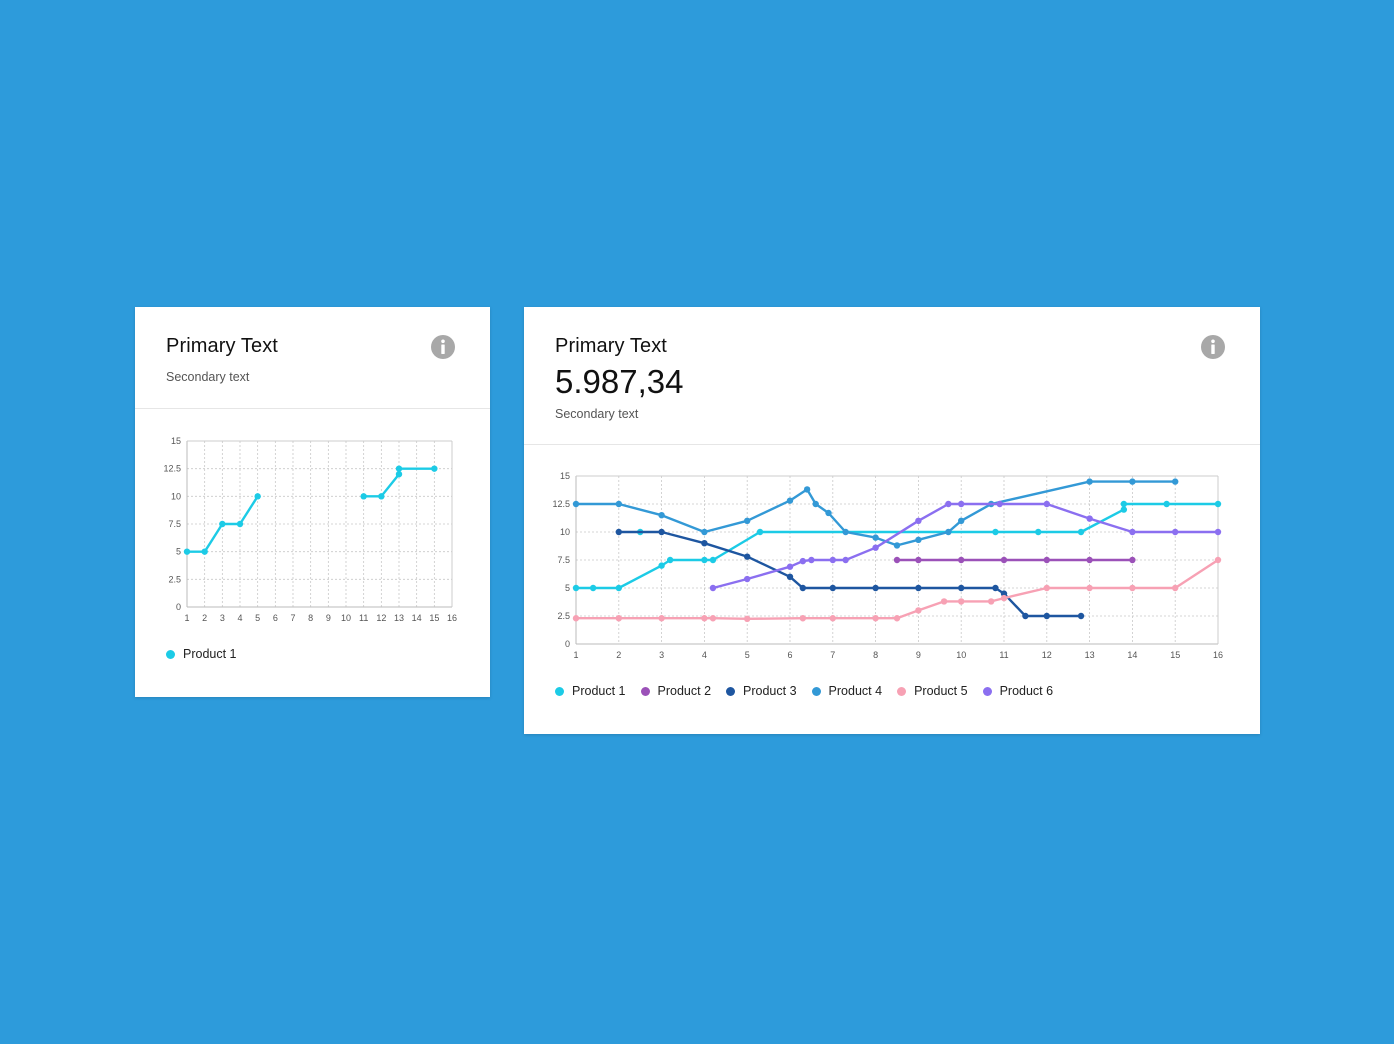  What do you see at coordinates (932, 691) in the screenshot?
I see `legend-item: Product 5` at bounding box center [932, 691].